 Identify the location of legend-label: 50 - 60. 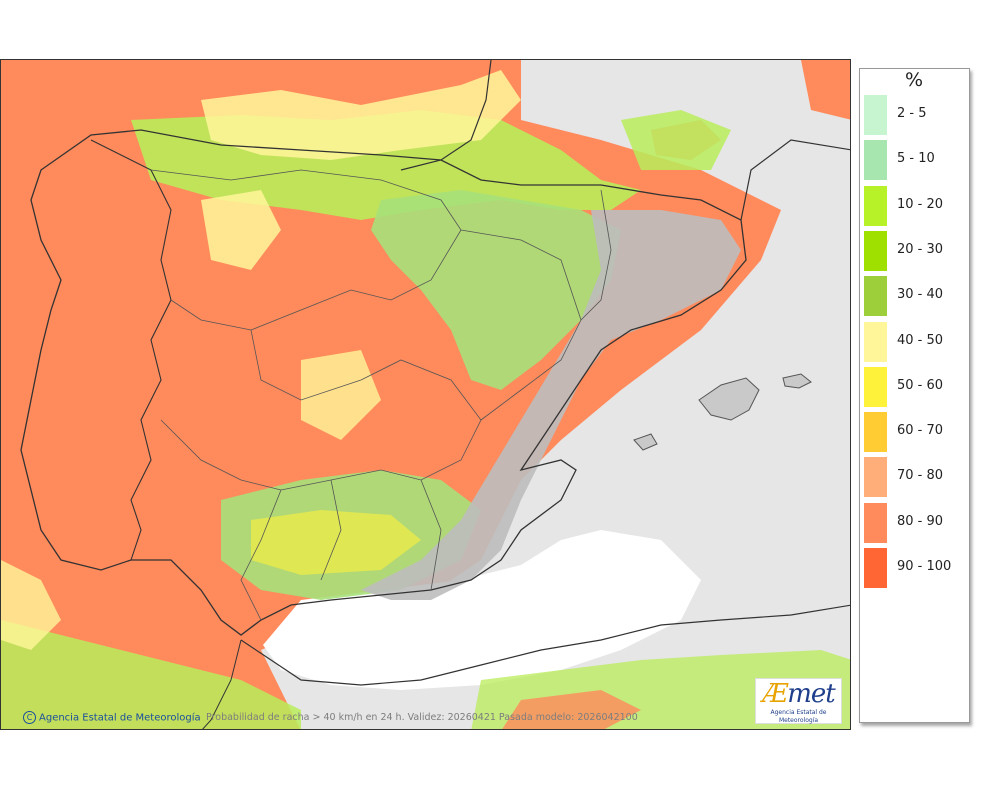
(920, 385).